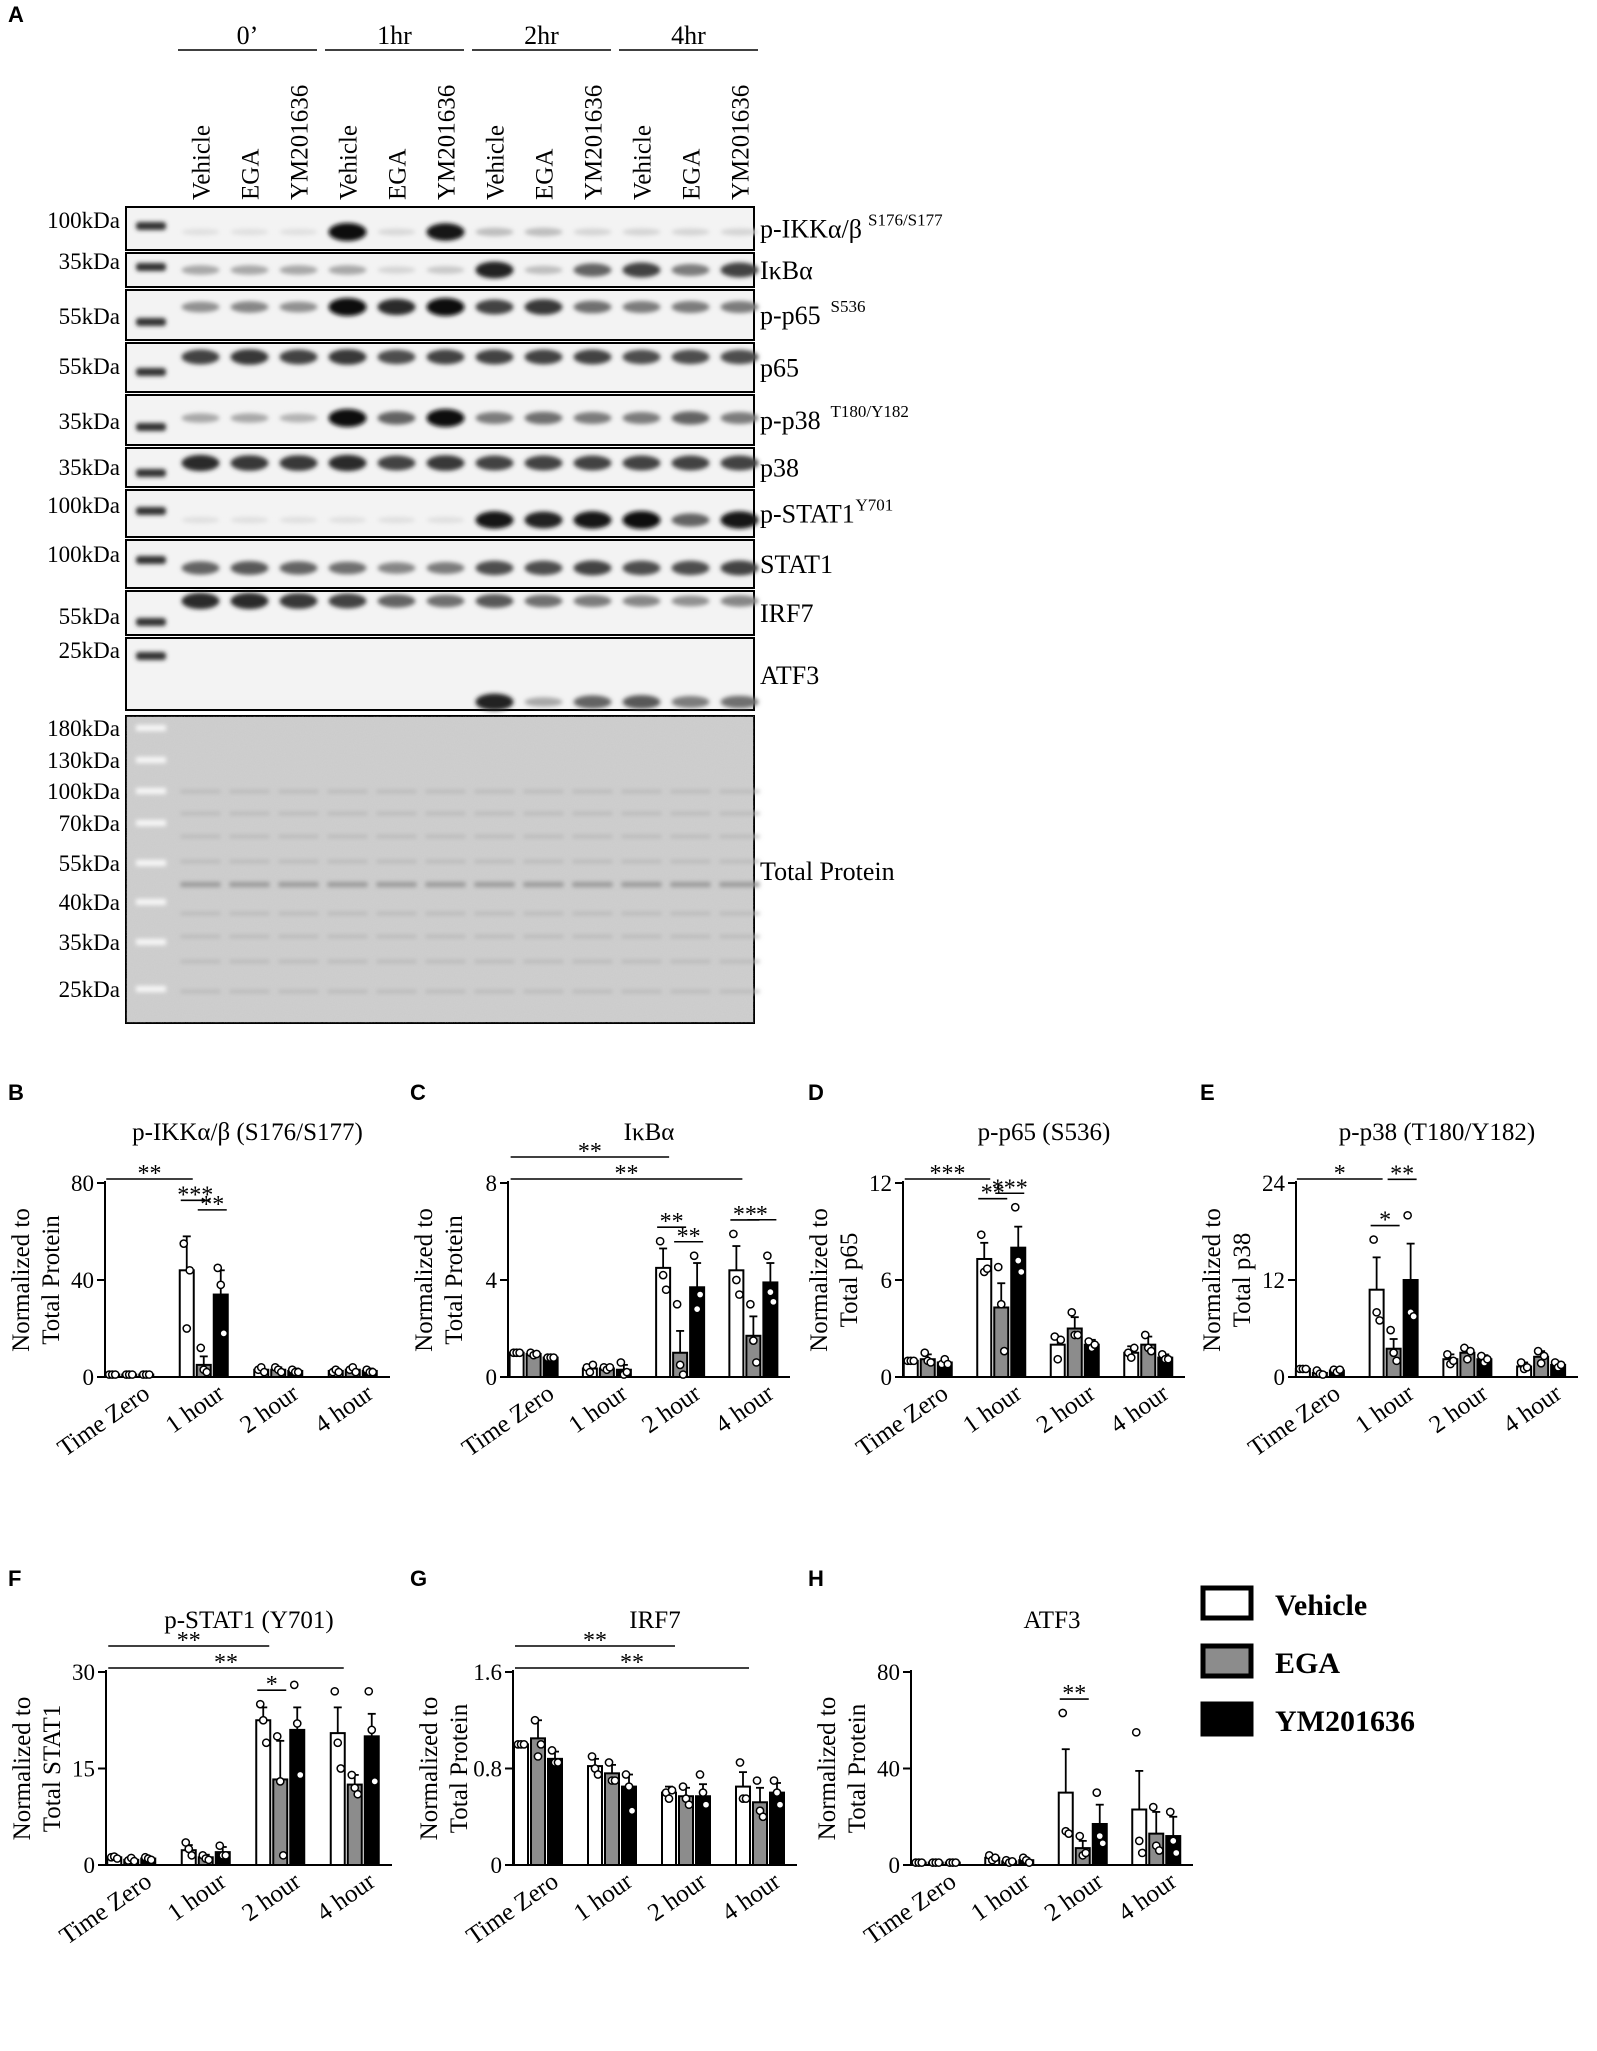  I want to click on lane-label: YM201636, so click(594, 142).